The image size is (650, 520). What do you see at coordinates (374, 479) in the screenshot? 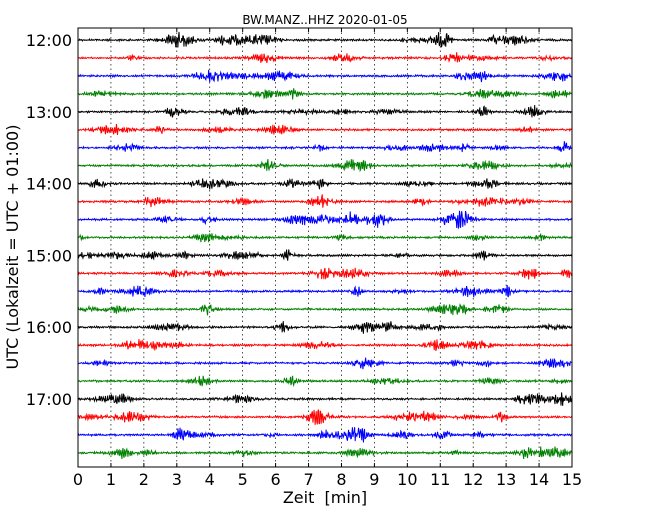
I see `x-tick-label: 9` at bounding box center [374, 479].